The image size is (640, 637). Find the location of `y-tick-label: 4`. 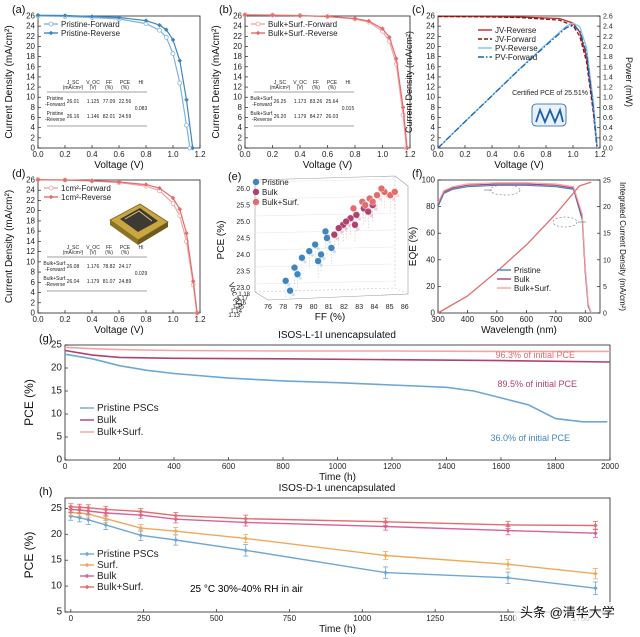

y-tick-label: 4 is located at coordinates (240, 127).